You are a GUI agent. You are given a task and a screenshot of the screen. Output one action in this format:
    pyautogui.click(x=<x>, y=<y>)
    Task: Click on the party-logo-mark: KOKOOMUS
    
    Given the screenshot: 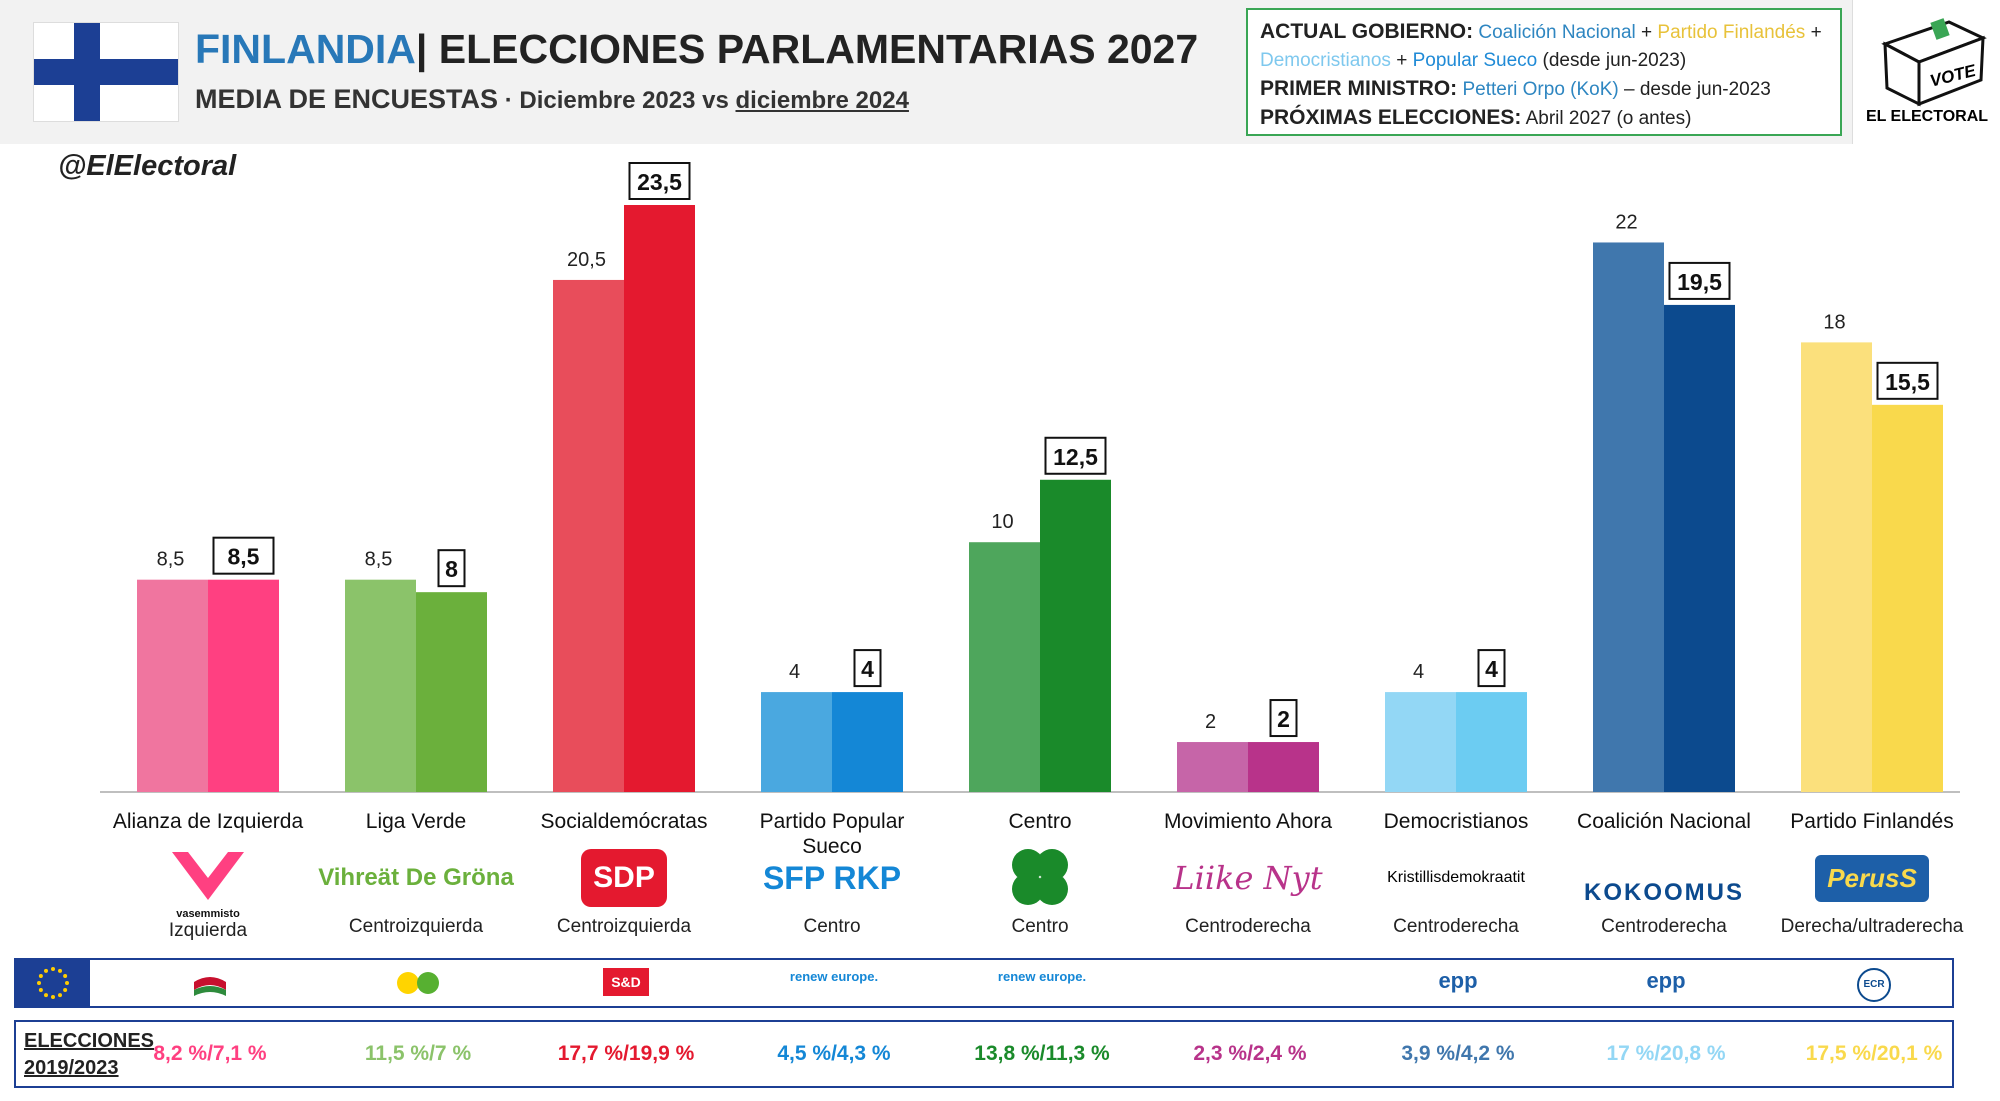 What is the action you would take?
    pyautogui.click(x=1664, y=878)
    